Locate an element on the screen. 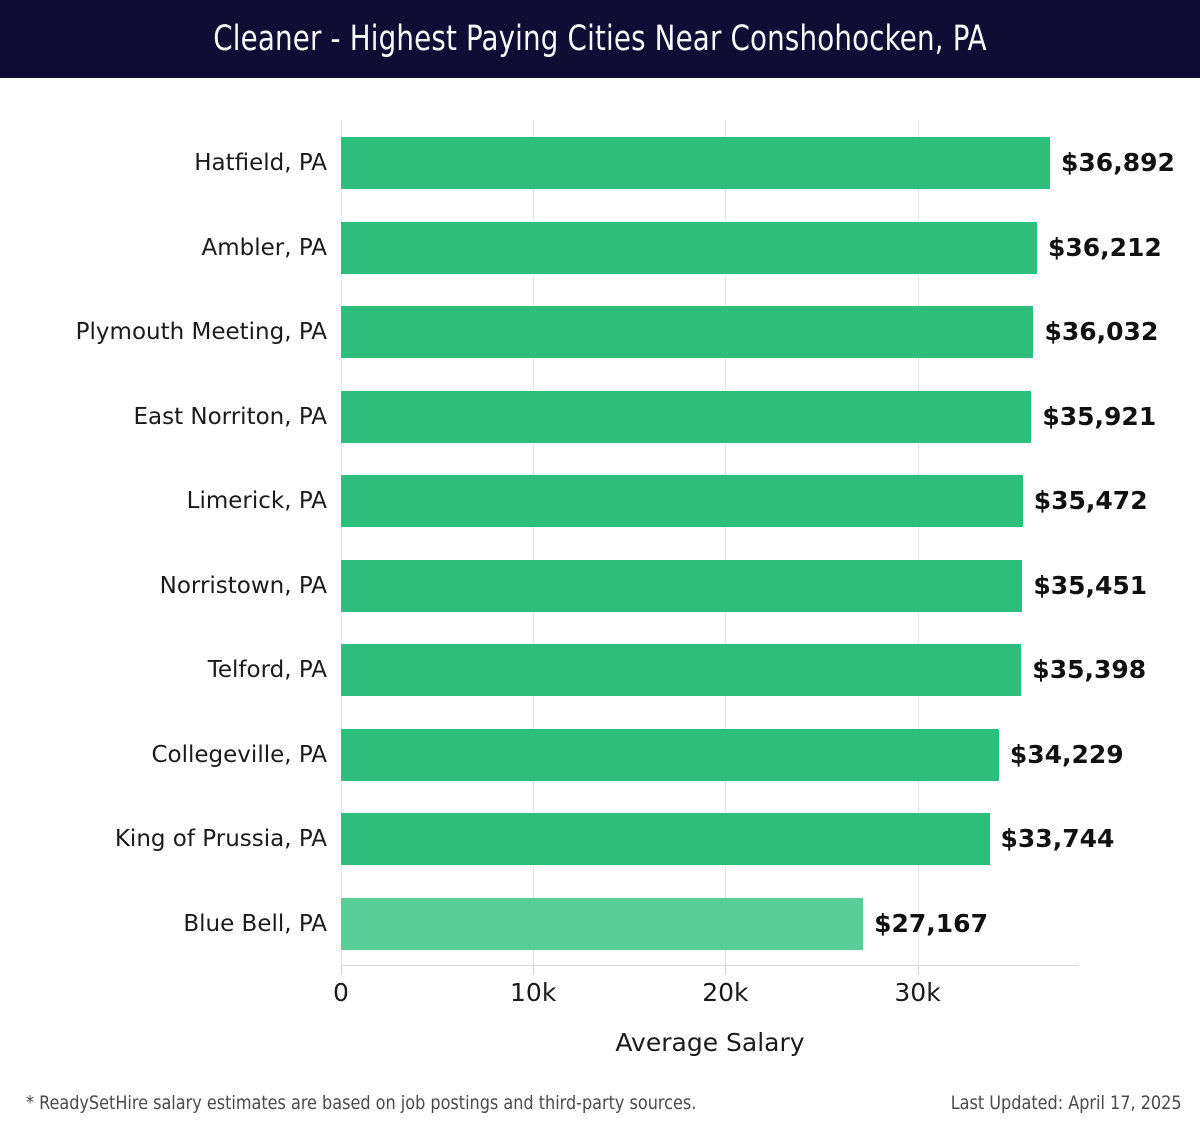  bar-row: Norristown, PA $35,451 is located at coordinates (600, 585).